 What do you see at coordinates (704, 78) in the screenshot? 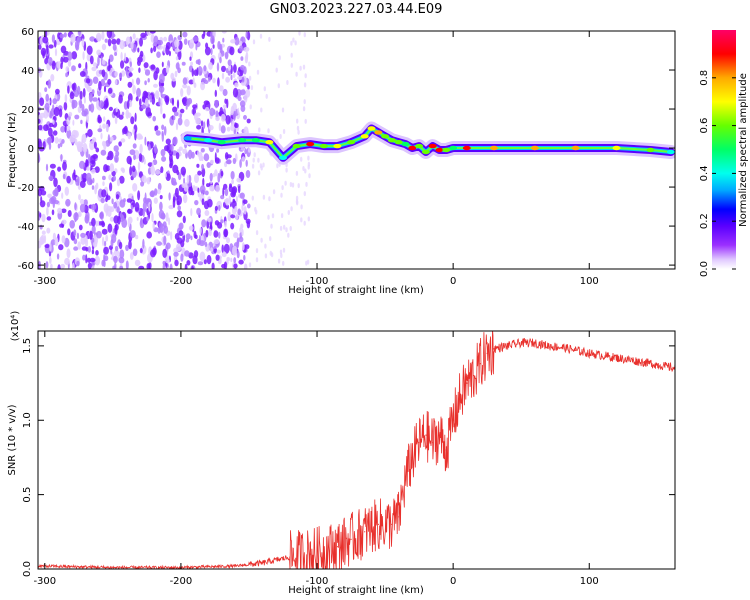
I see `colorbar-tick-label: 0.8` at bounding box center [704, 78].